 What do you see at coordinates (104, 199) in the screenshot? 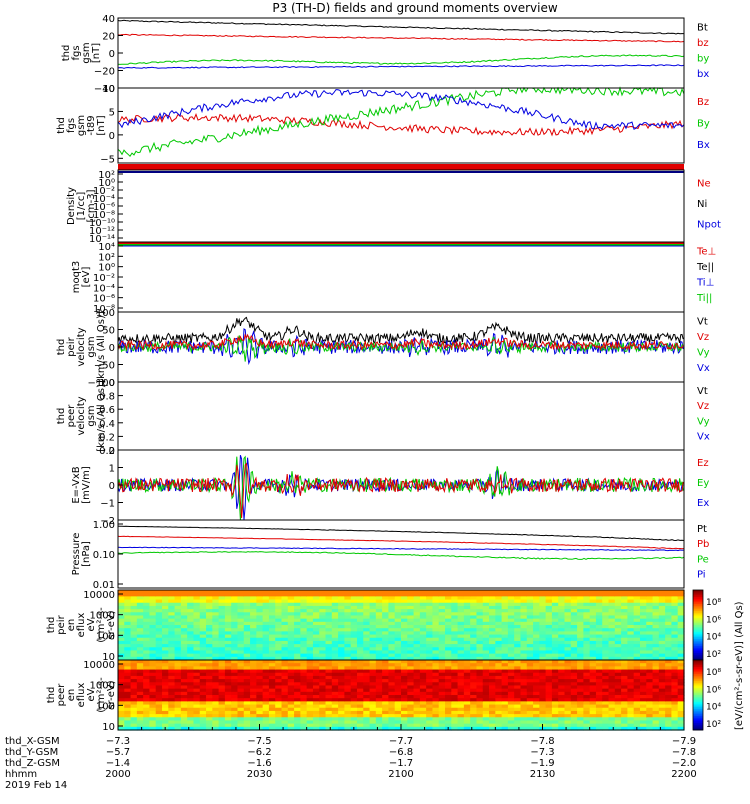
I see `ytick-label: 10⁻⁴` at bounding box center [104, 199].